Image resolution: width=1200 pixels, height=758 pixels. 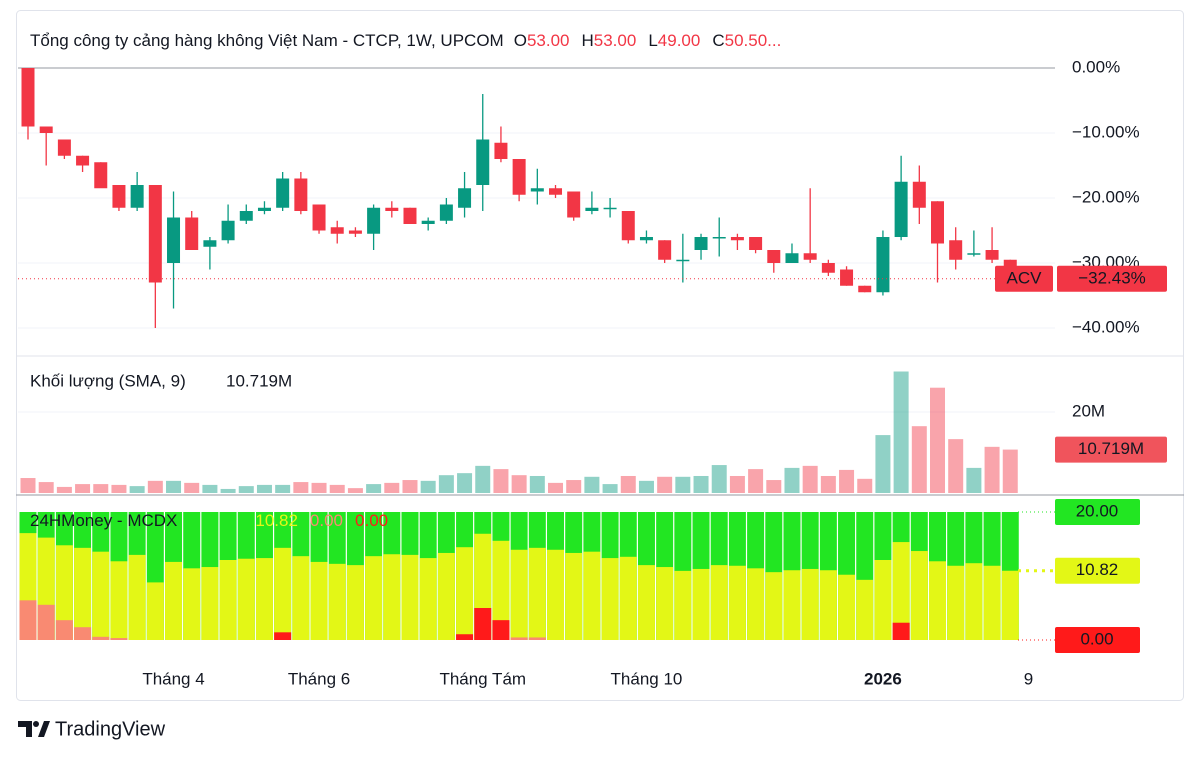 I want to click on x-tick-label: Tháng 4, so click(x=173, y=678).